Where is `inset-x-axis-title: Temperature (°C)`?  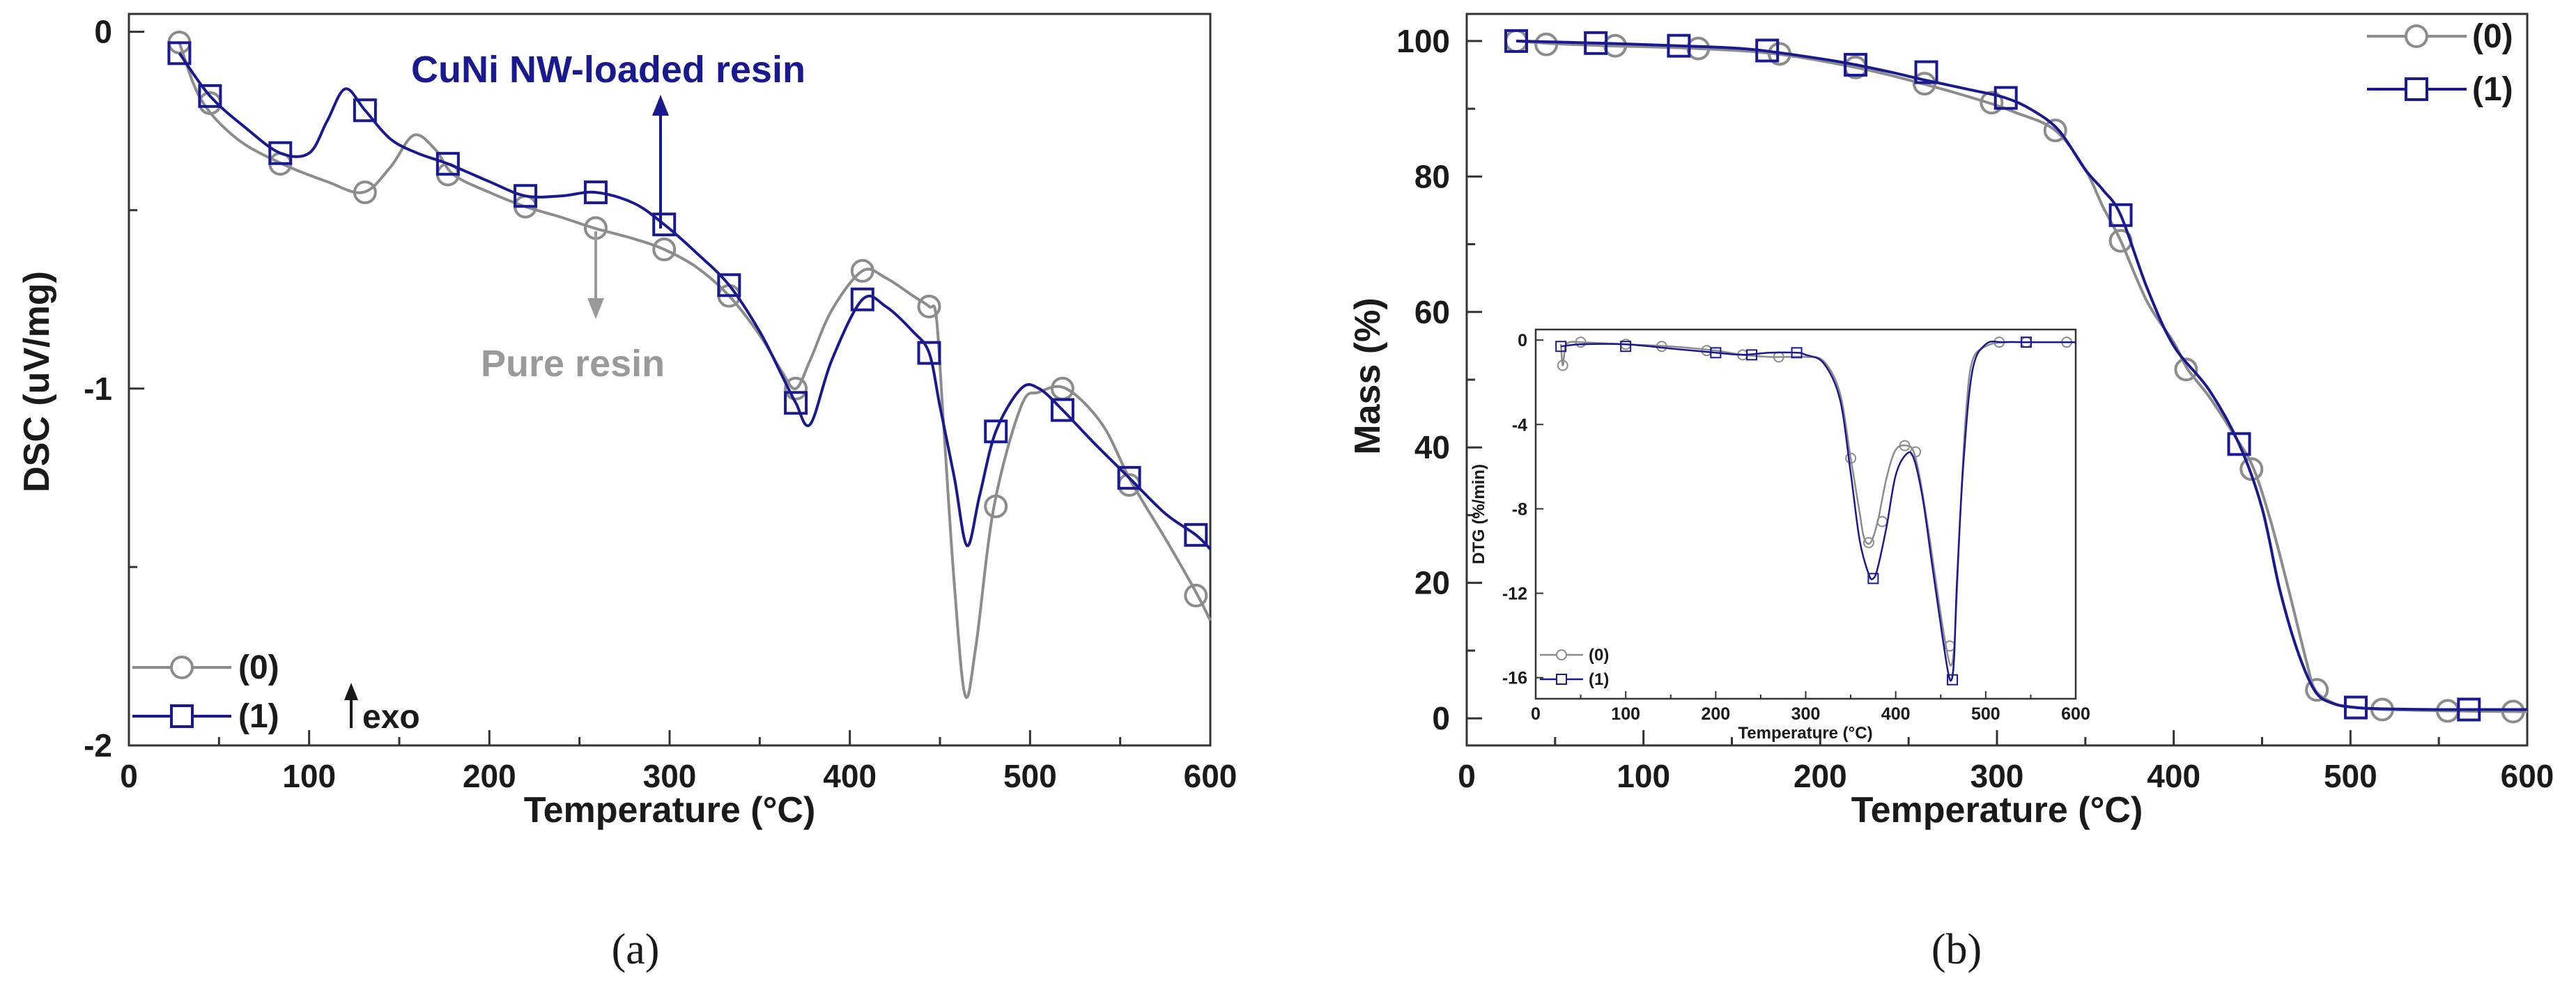 inset-x-axis-title: Temperature (°C) is located at coordinates (1805, 733).